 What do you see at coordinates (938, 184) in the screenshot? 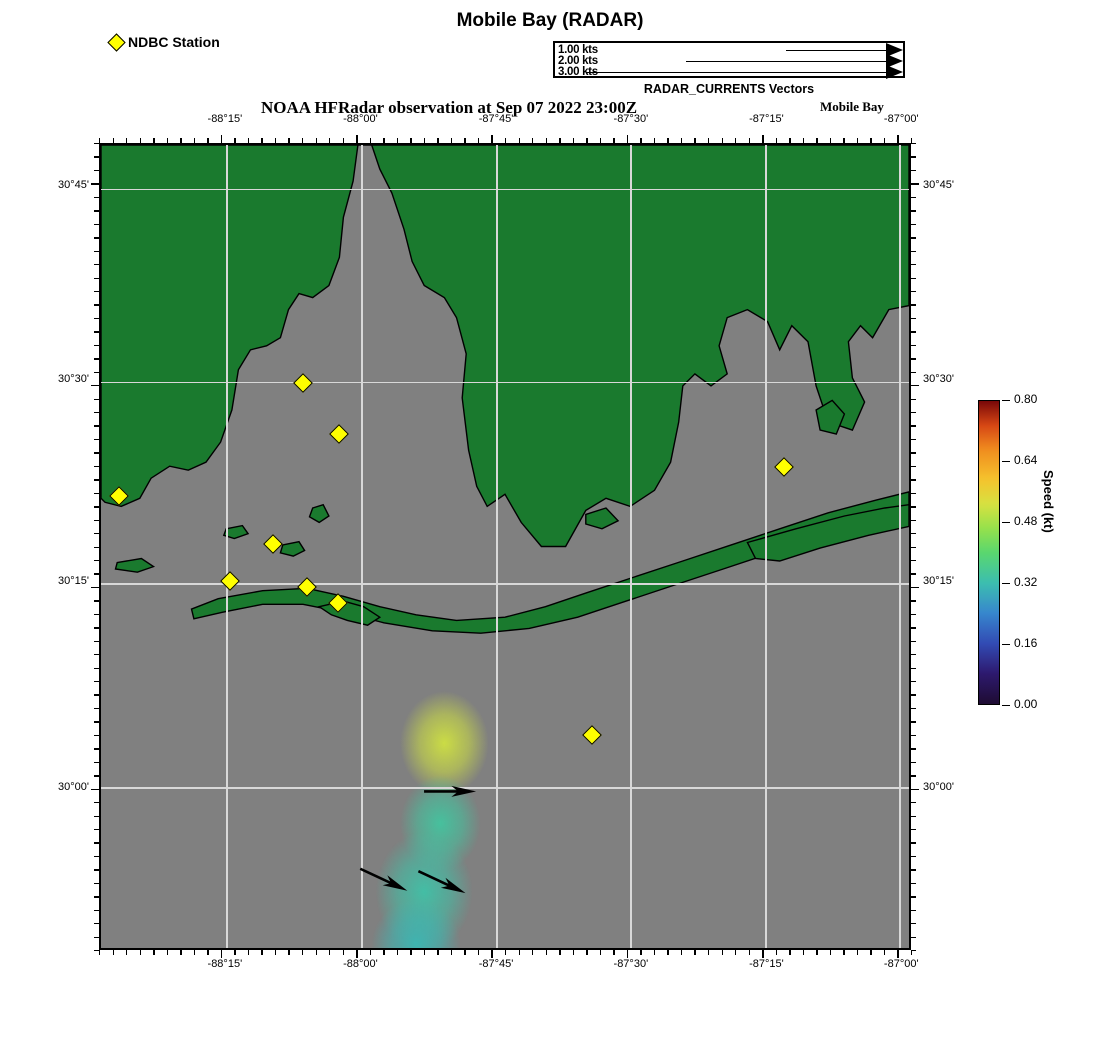
I see `y-axis-tick-label: 30°45'` at bounding box center [938, 184].